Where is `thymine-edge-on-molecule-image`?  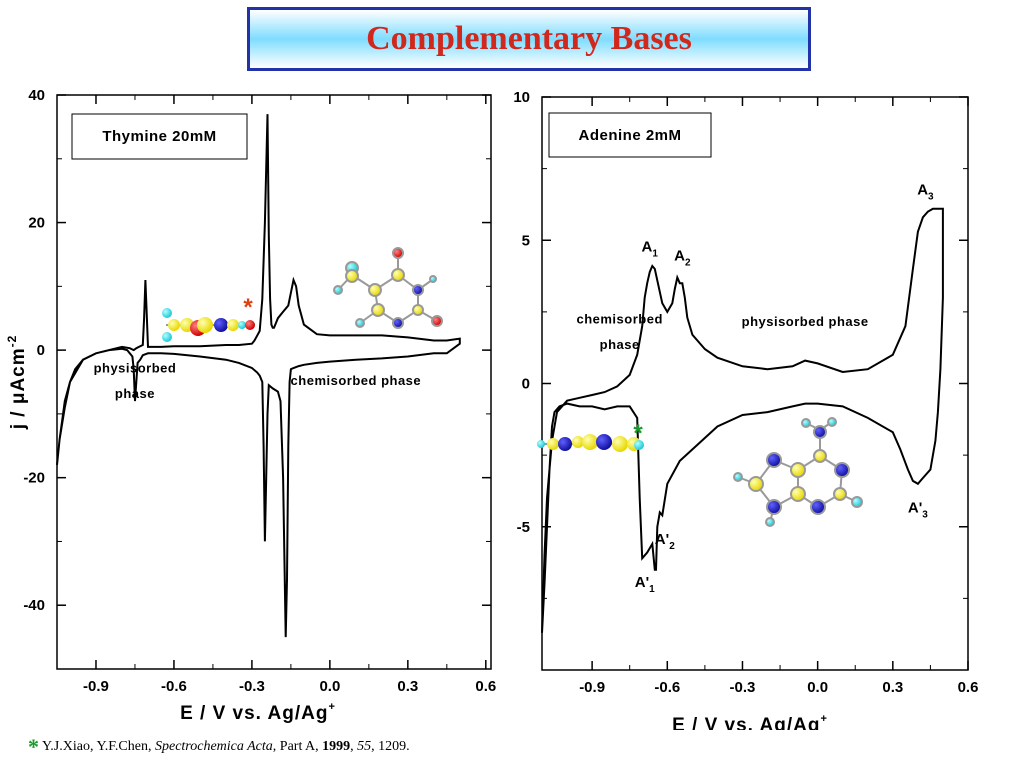 thymine-edge-on-molecule-image is located at coordinates (208, 325).